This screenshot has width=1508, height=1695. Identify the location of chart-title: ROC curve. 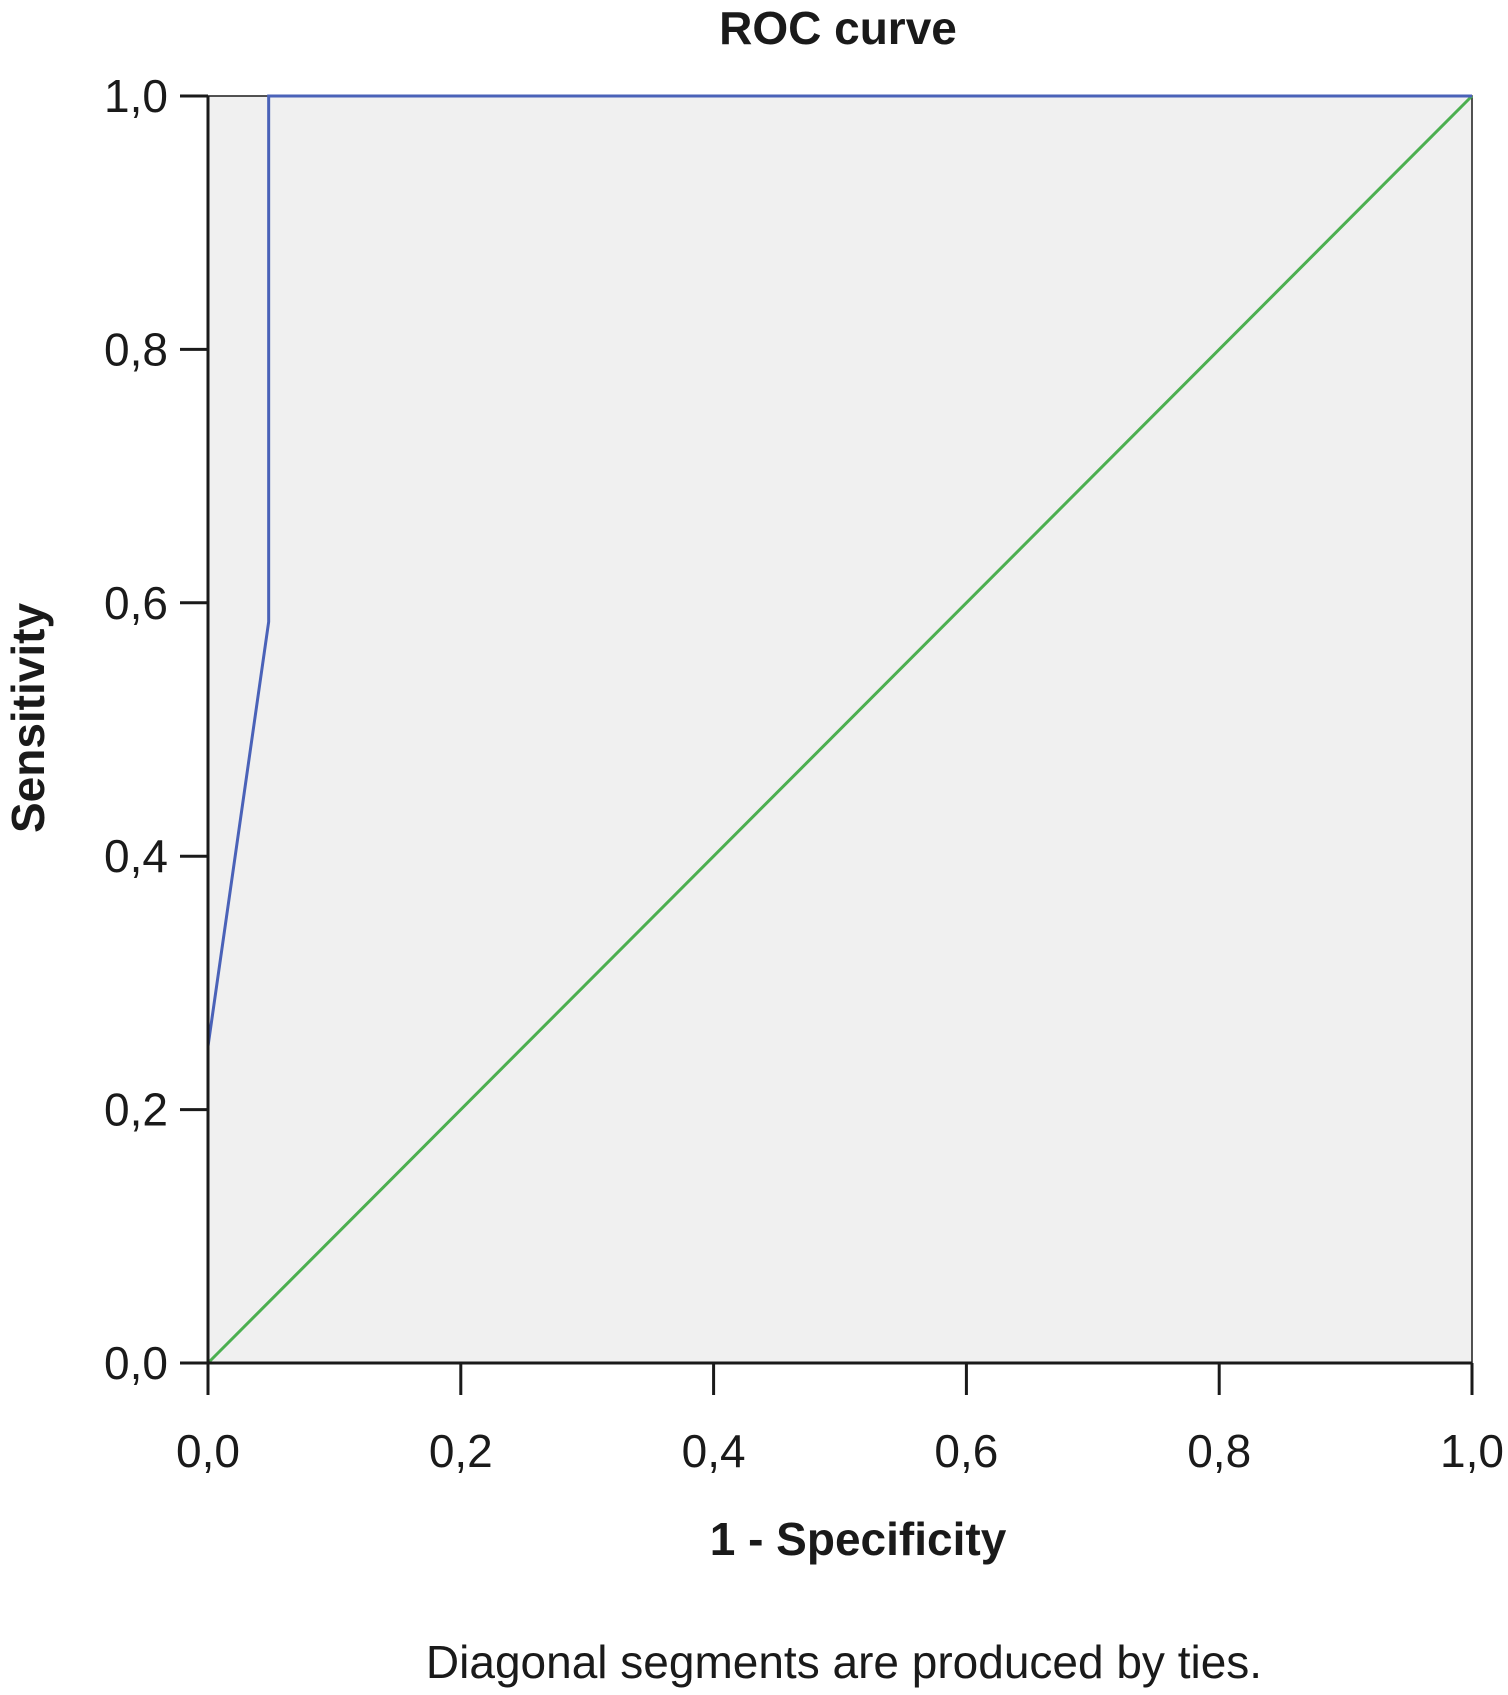
(838, 28).